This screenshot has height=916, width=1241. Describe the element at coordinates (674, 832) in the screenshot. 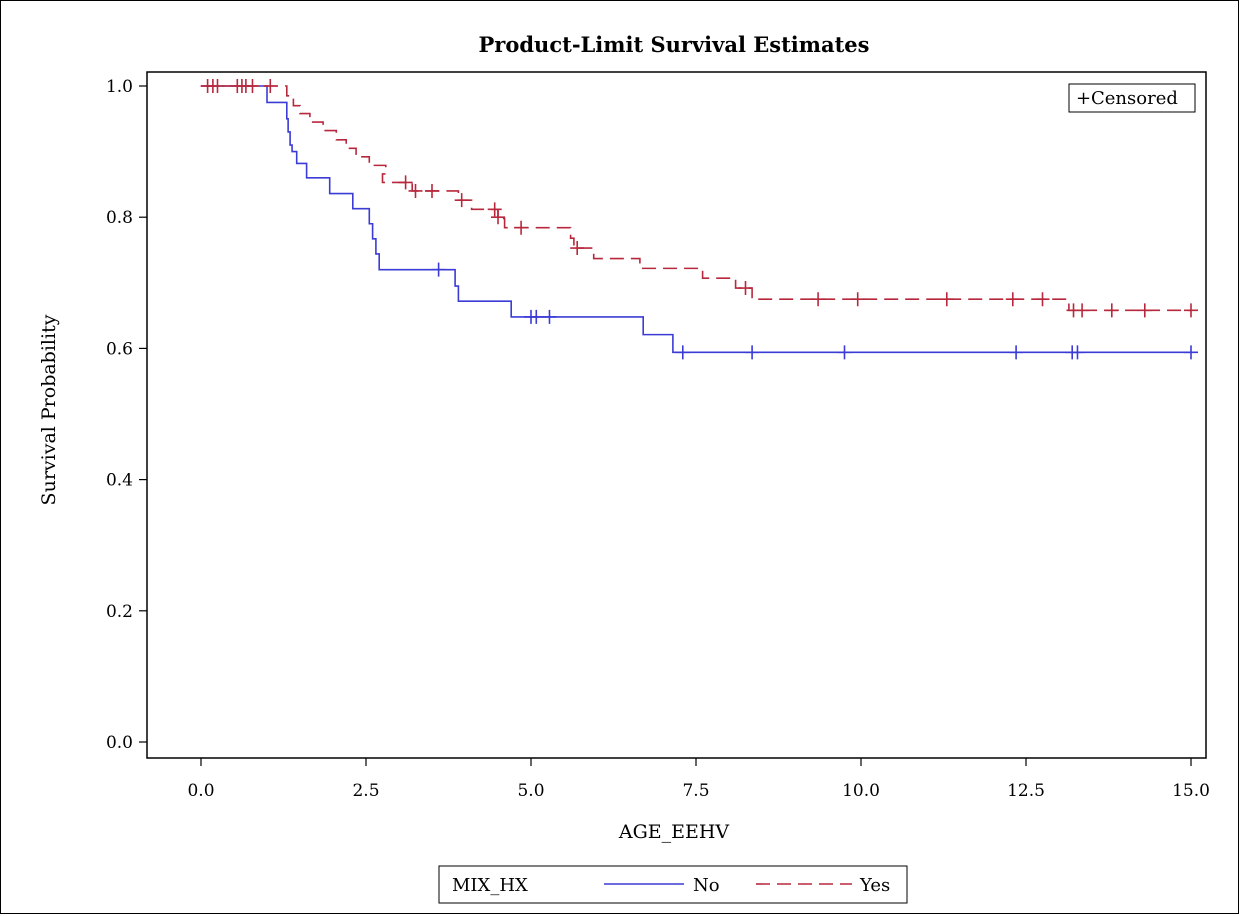

I see `x-axis-label: AGE_EEHV` at that location.